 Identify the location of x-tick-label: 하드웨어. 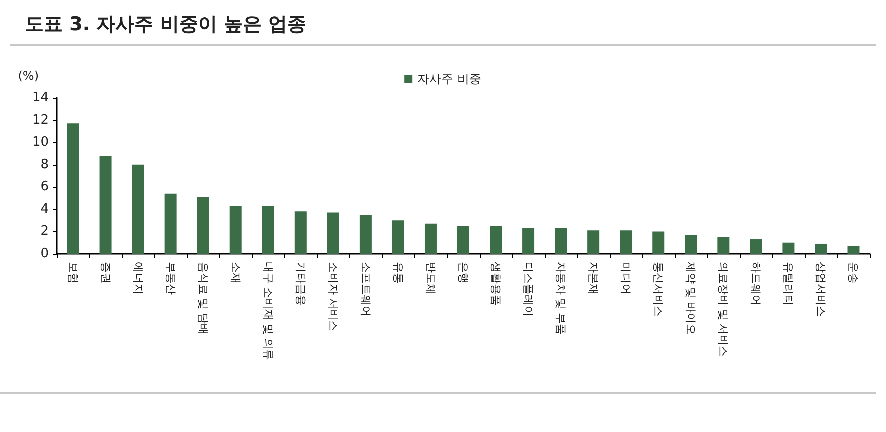
(756, 284).